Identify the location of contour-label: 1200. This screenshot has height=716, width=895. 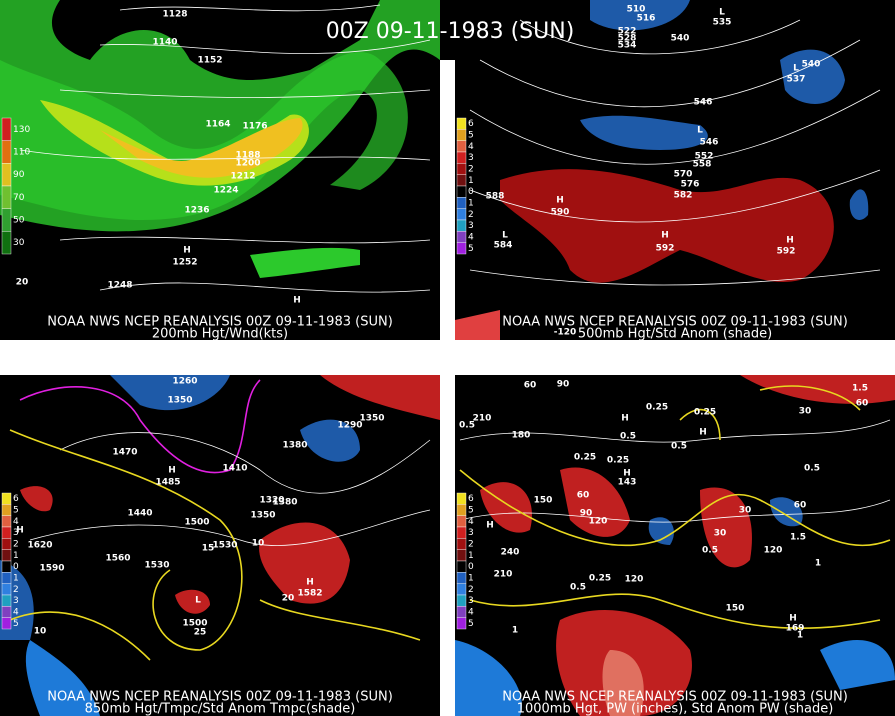
(247, 164).